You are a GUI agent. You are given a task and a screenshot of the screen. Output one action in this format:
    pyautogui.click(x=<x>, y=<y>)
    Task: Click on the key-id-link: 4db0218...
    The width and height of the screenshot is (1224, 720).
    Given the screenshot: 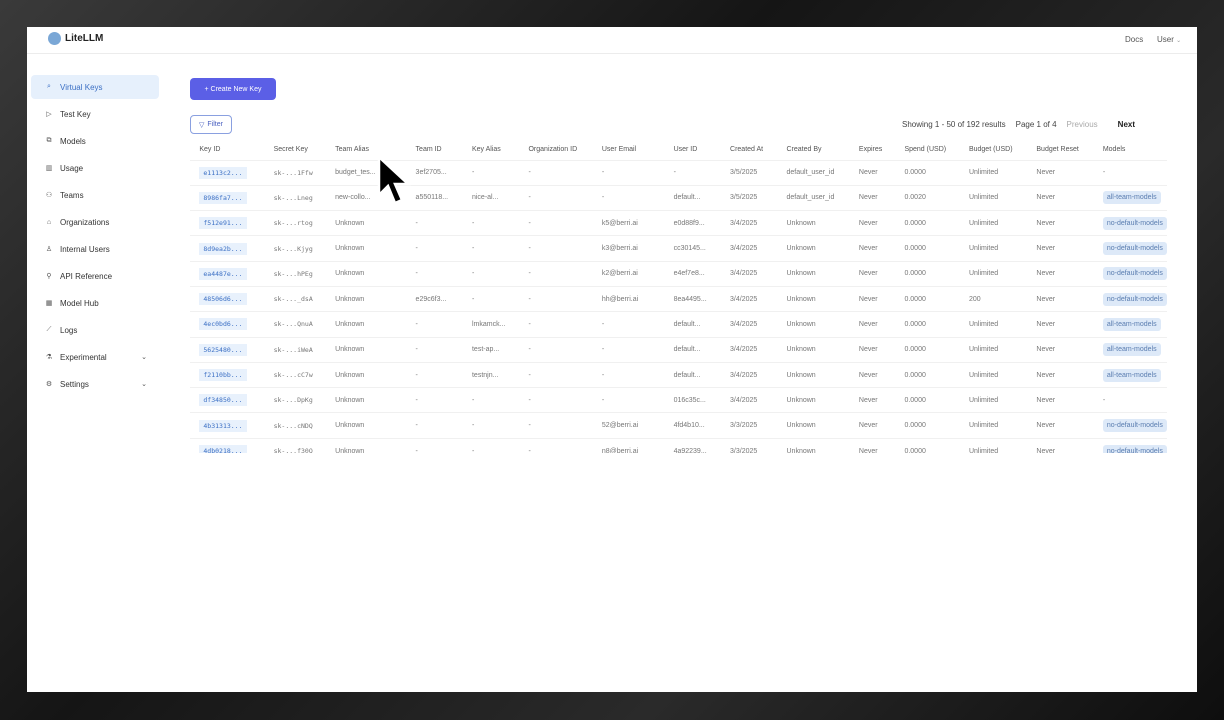 What is the action you would take?
    pyautogui.click(x=223, y=449)
    